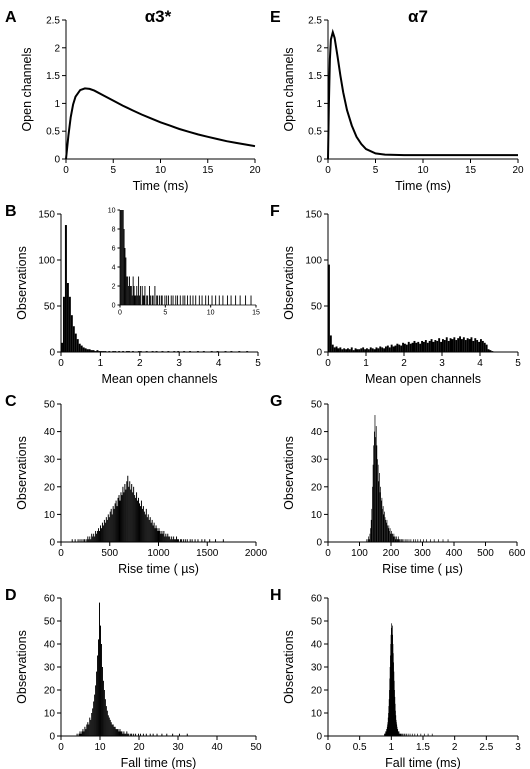 The height and width of the screenshot is (769, 530). What do you see at coordinates (315, 132) in the screenshot?
I see `panel-e-y-tick-label: 0.5` at bounding box center [315, 132].